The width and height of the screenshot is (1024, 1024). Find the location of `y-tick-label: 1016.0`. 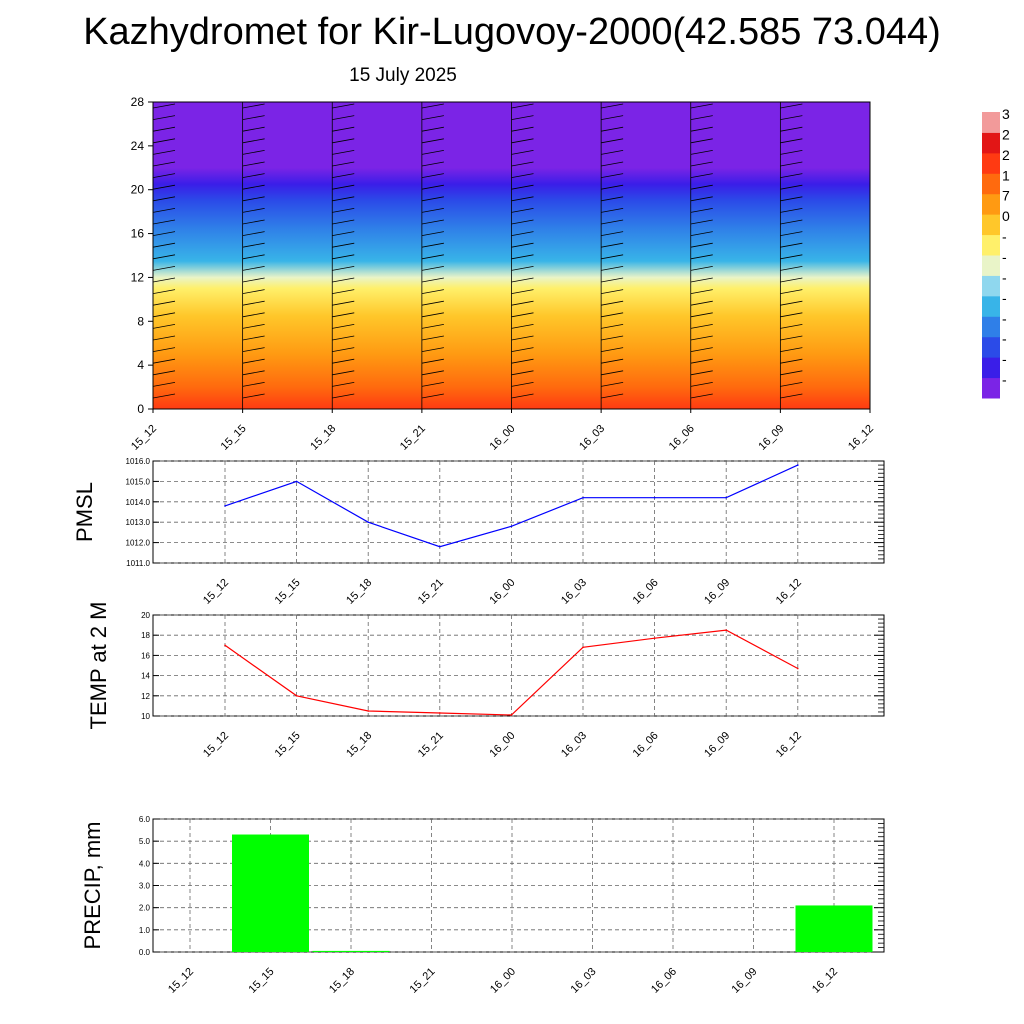

y-tick-label: 1016.0 is located at coordinates (138, 461).